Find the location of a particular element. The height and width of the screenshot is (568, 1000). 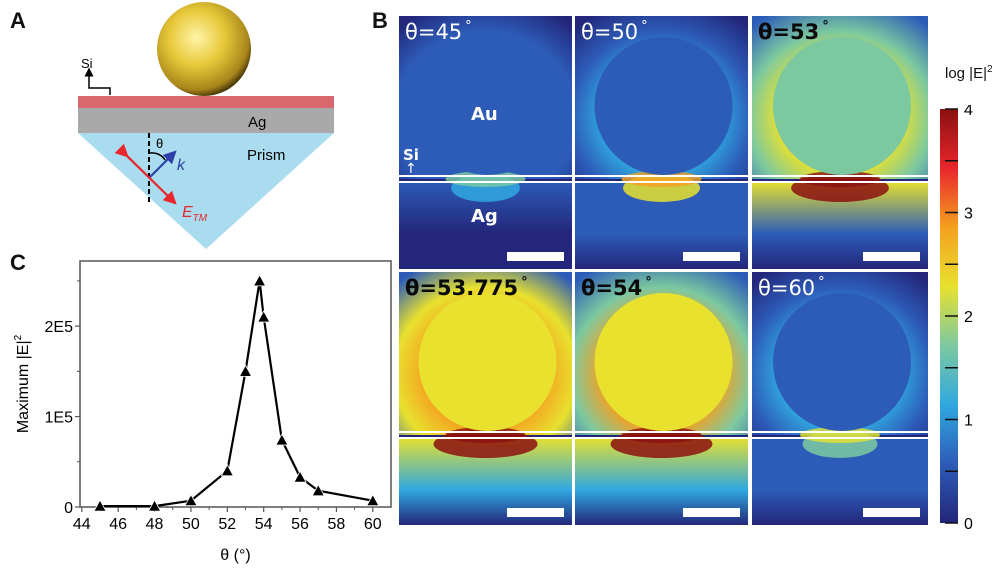

e-field-label: ETM is located at coordinates (195, 214).